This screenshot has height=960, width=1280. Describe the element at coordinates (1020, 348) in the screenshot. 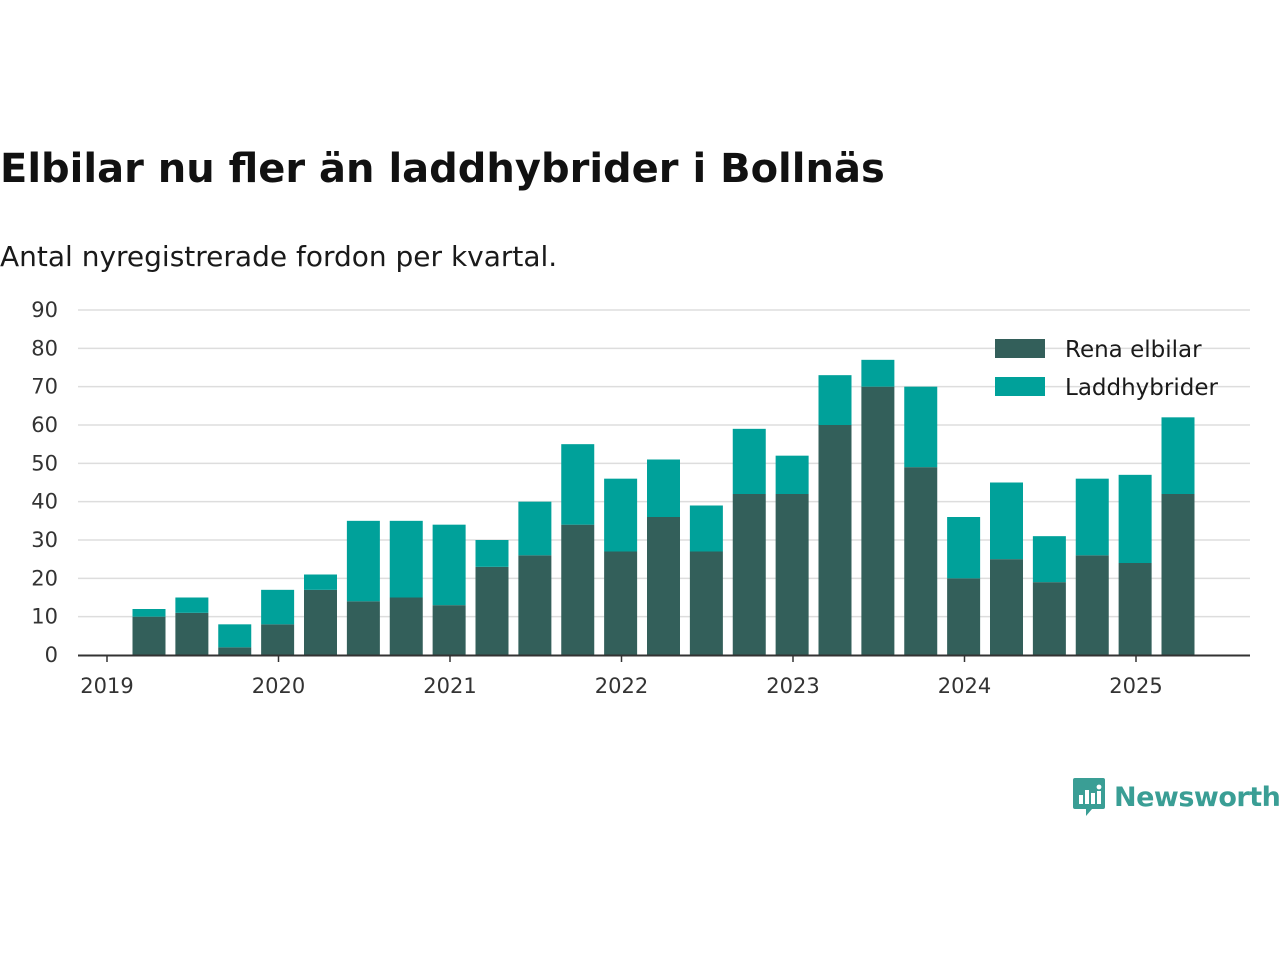

I see `legend-swatch-rena-elbilar` at that location.